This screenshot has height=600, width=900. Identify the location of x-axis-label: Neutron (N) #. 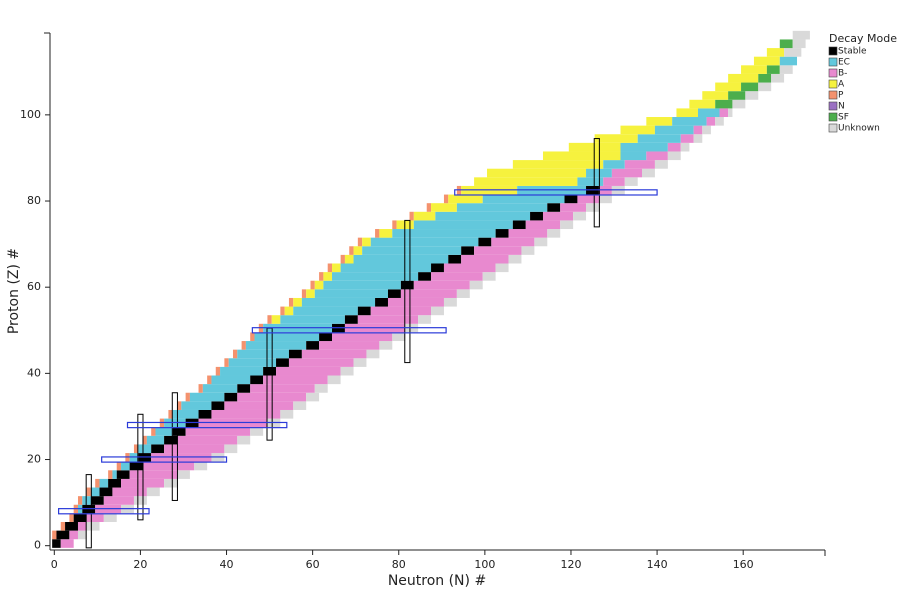
(437, 581).